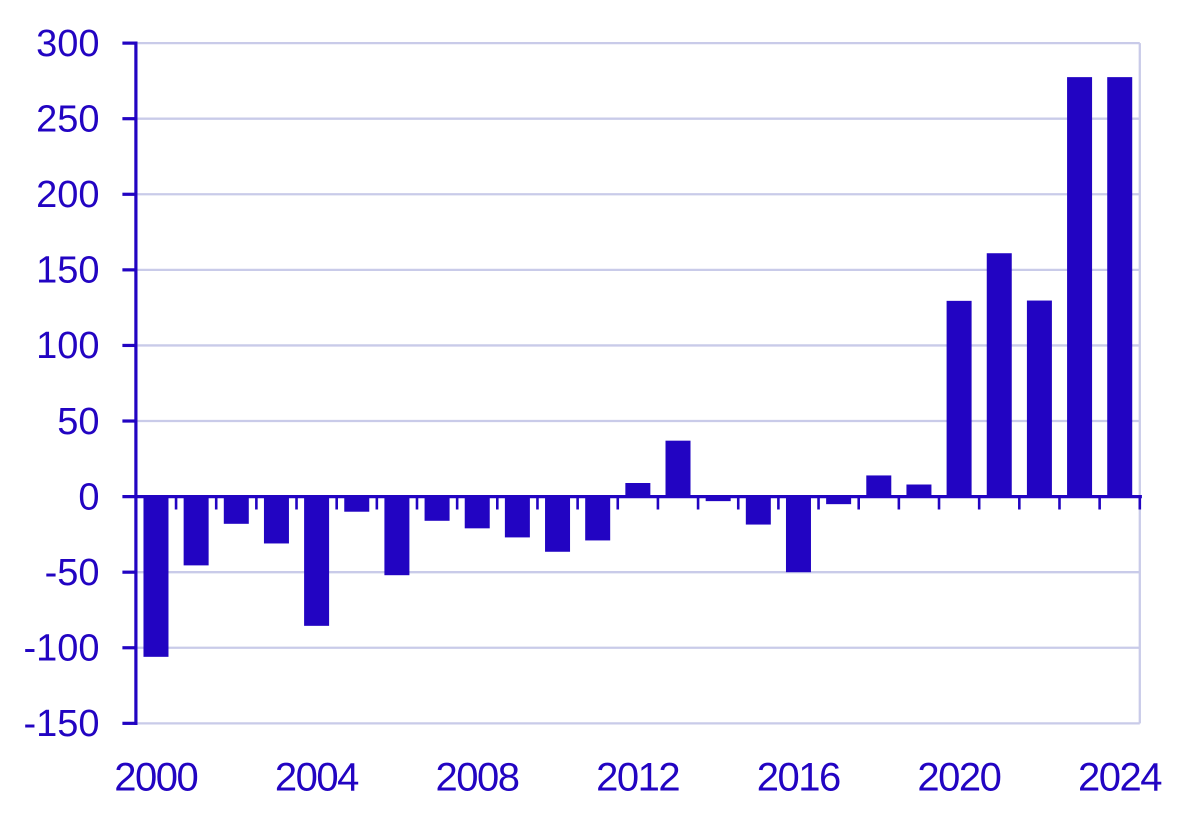  Describe the element at coordinates (67, 195) in the screenshot. I see `svg-text: 200` at that location.